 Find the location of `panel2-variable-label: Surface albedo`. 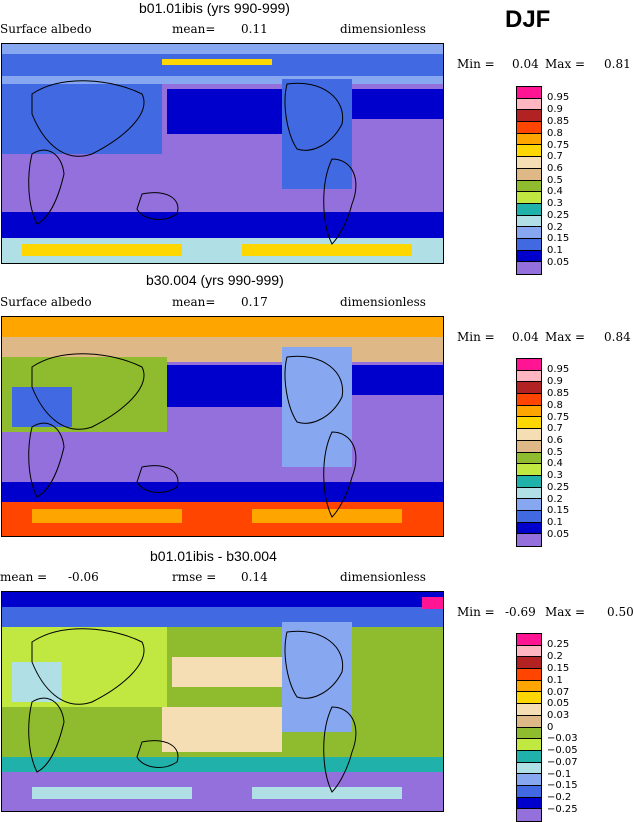

panel2-variable-label: Surface albedo is located at coordinates (46, 302).